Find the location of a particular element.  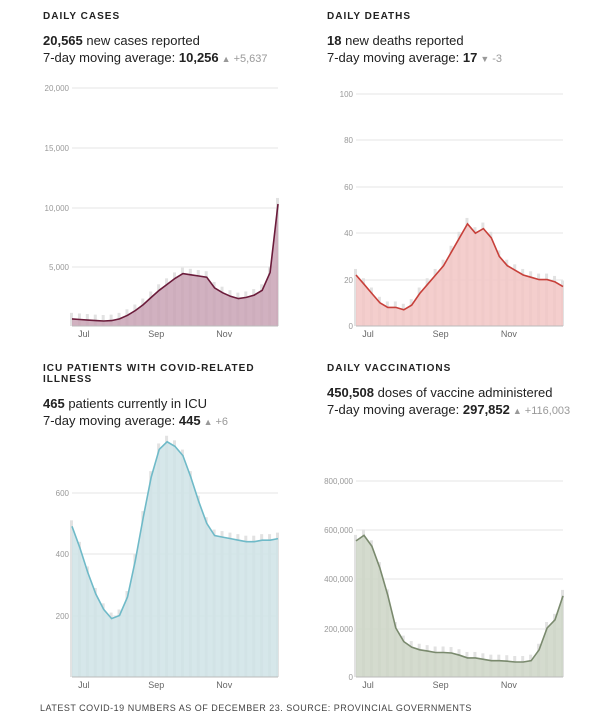

y-tick-label: 400,000 is located at coordinates (338, 579).